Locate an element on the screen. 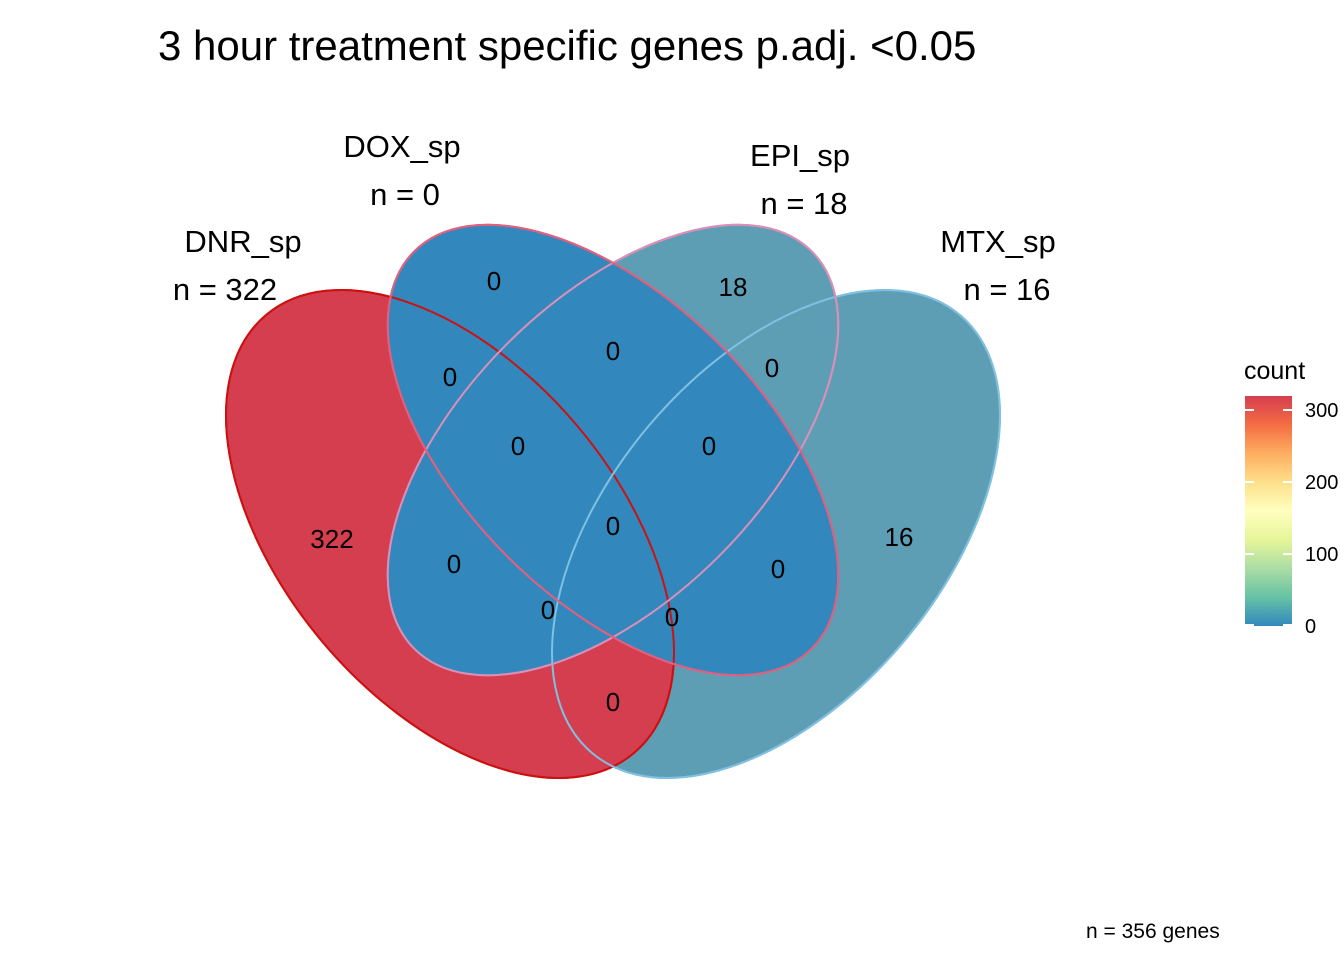 The width and height of the screenshot is (1344, 960). set-name-dnr: DNR_sp is located at coordinates (242, 241).